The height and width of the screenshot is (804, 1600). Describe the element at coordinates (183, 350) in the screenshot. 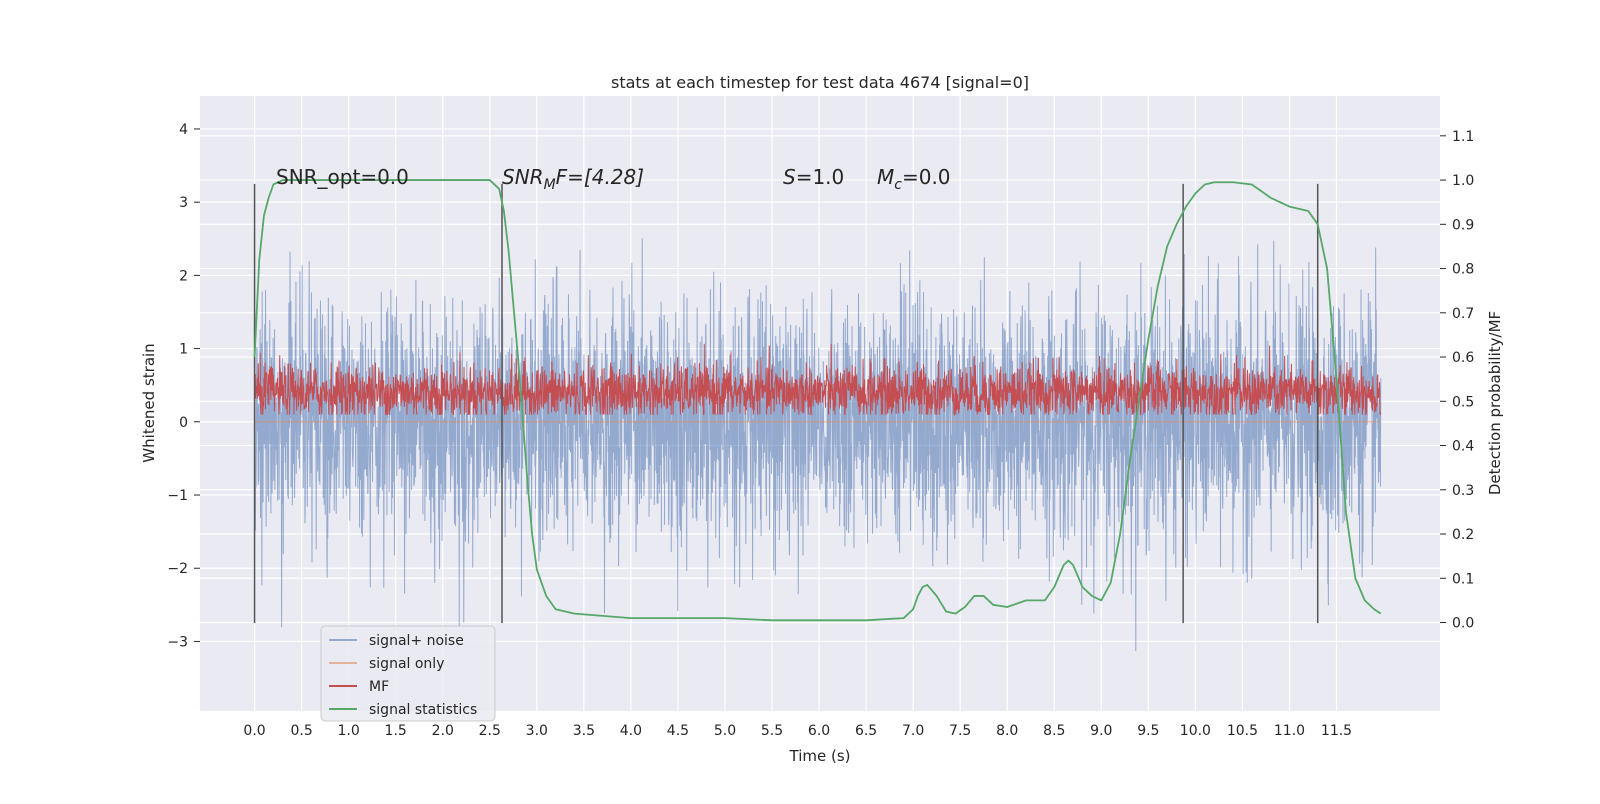

I see `y-left-tick-label: 1` at that location.